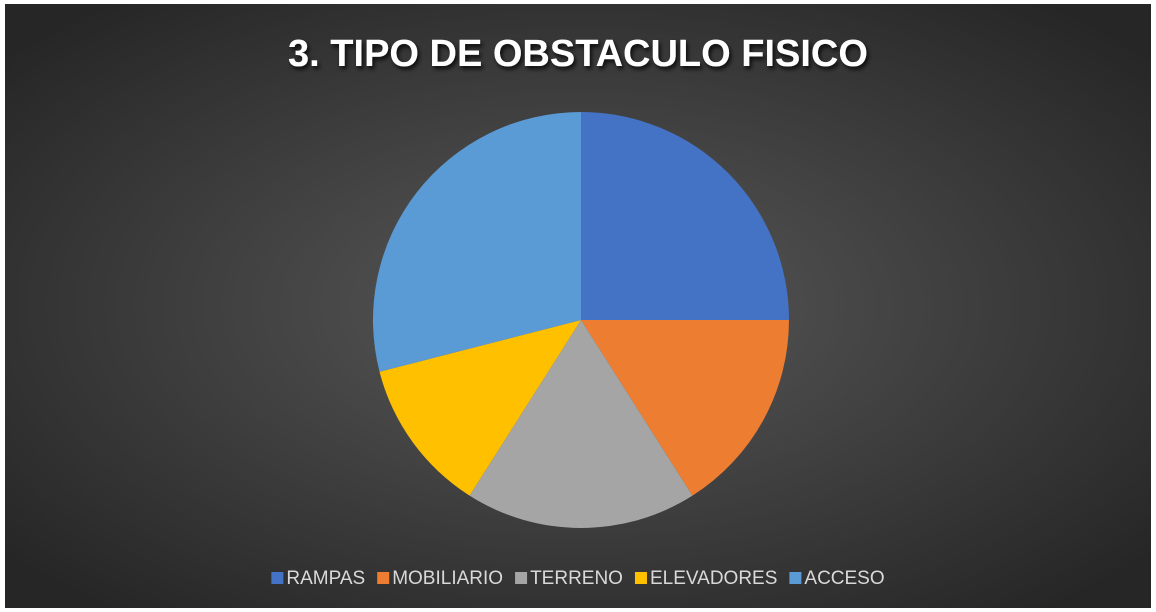 The image size is (1156, 612). Describe the element at coordinates (578, 54) in the screenshot. I see `chart-title: 3. TIPO DE OBSTACULO FISICO` at that location.